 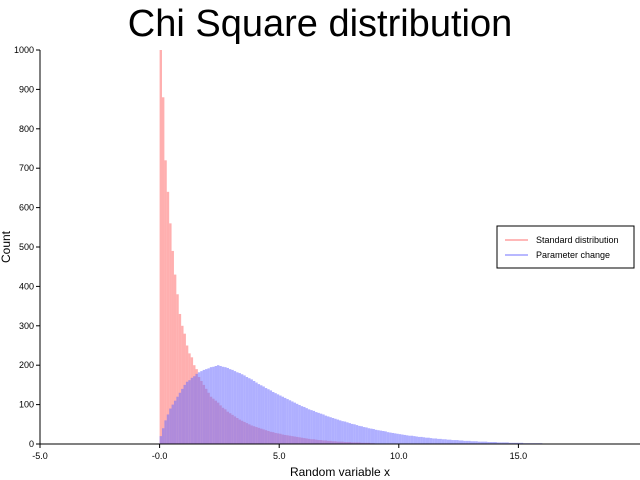 What do you see at coordinates (26, 129) in the screenshot?
I see `y-tick-label: 800` at bounding box center [26, 129].